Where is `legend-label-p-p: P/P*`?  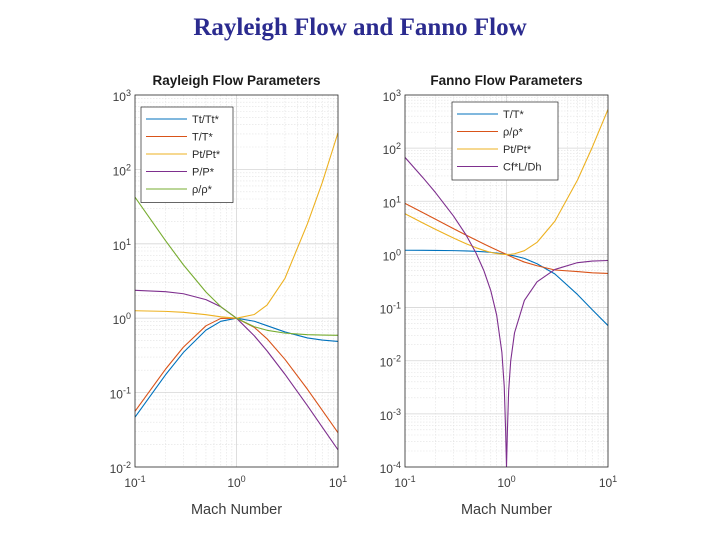
legend-label-p-p: P/P* is located at coordinates (203, 173).